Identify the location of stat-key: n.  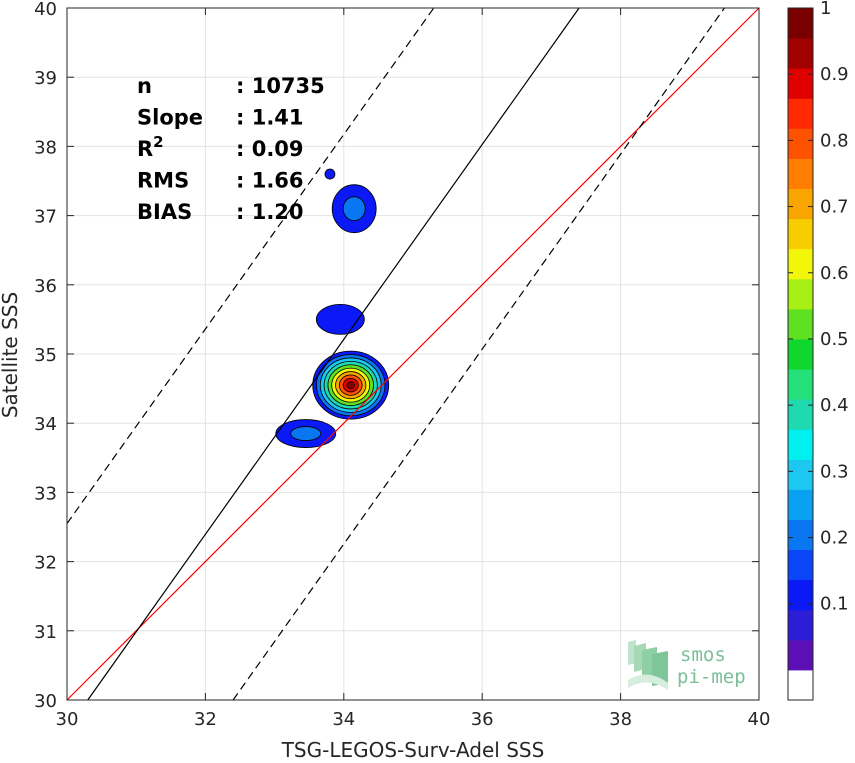
(144, 86).